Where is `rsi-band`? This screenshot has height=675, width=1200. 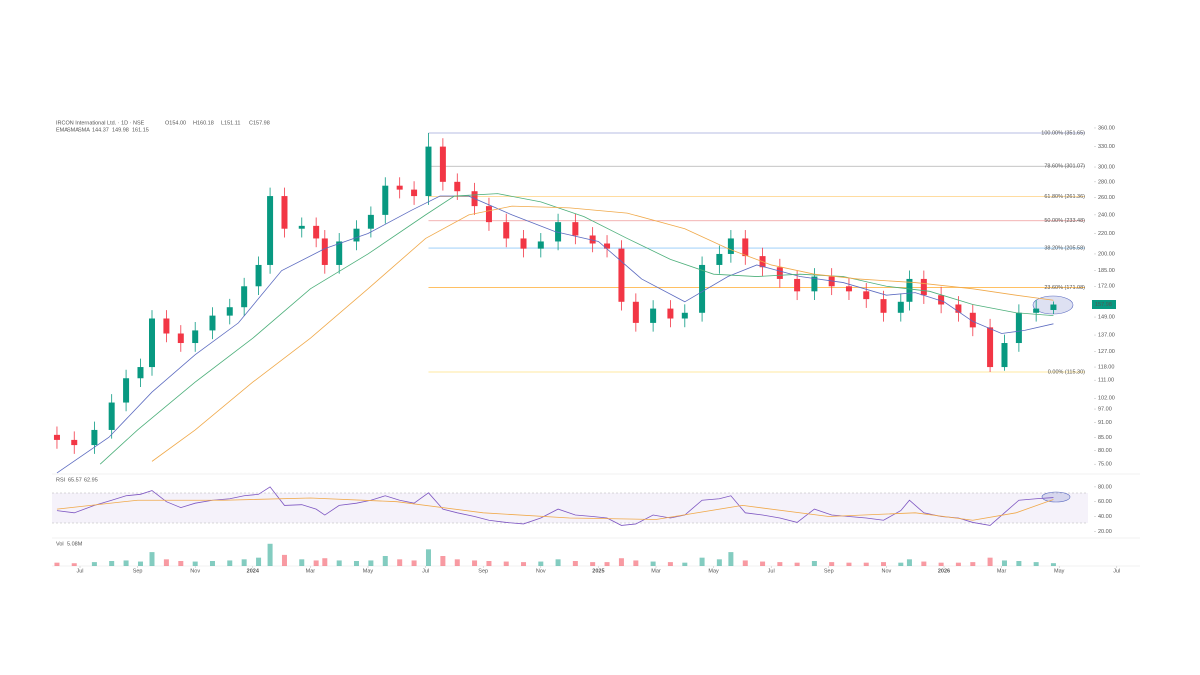 rsi-band is located at coordinates (570, 508).